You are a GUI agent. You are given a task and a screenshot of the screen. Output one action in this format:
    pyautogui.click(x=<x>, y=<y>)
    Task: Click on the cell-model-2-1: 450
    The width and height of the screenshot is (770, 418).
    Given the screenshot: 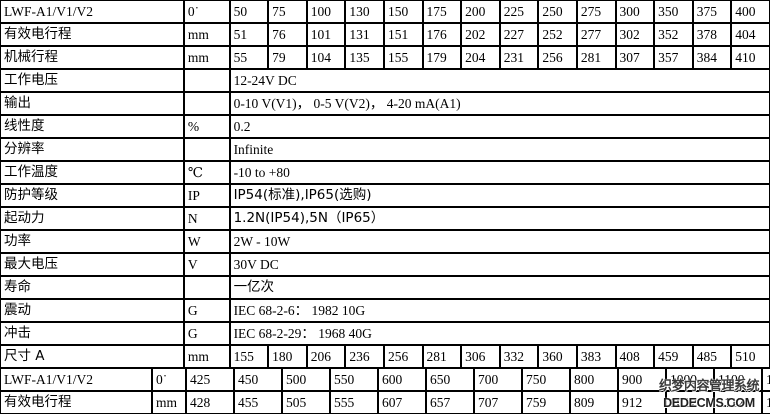 What is the action you would take?
    pyautogui.click(x=258, y=379)
    